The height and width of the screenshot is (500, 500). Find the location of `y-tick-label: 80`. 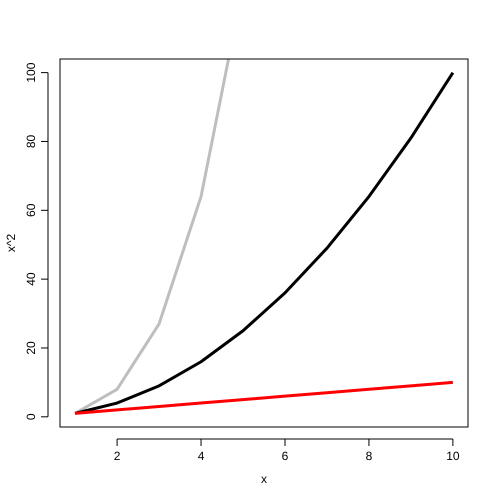

y-tick-label: 80 is located at coordinates (31, 141).